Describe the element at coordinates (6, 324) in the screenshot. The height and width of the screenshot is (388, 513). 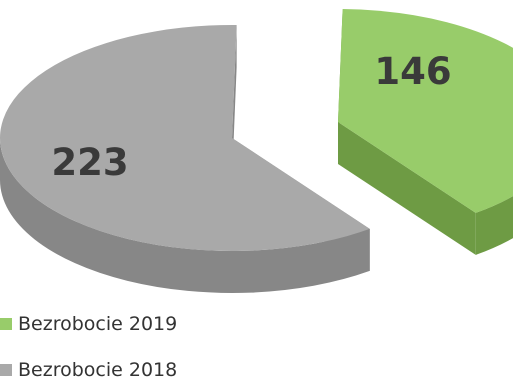
I see `legend-swatch-2019` at that location.